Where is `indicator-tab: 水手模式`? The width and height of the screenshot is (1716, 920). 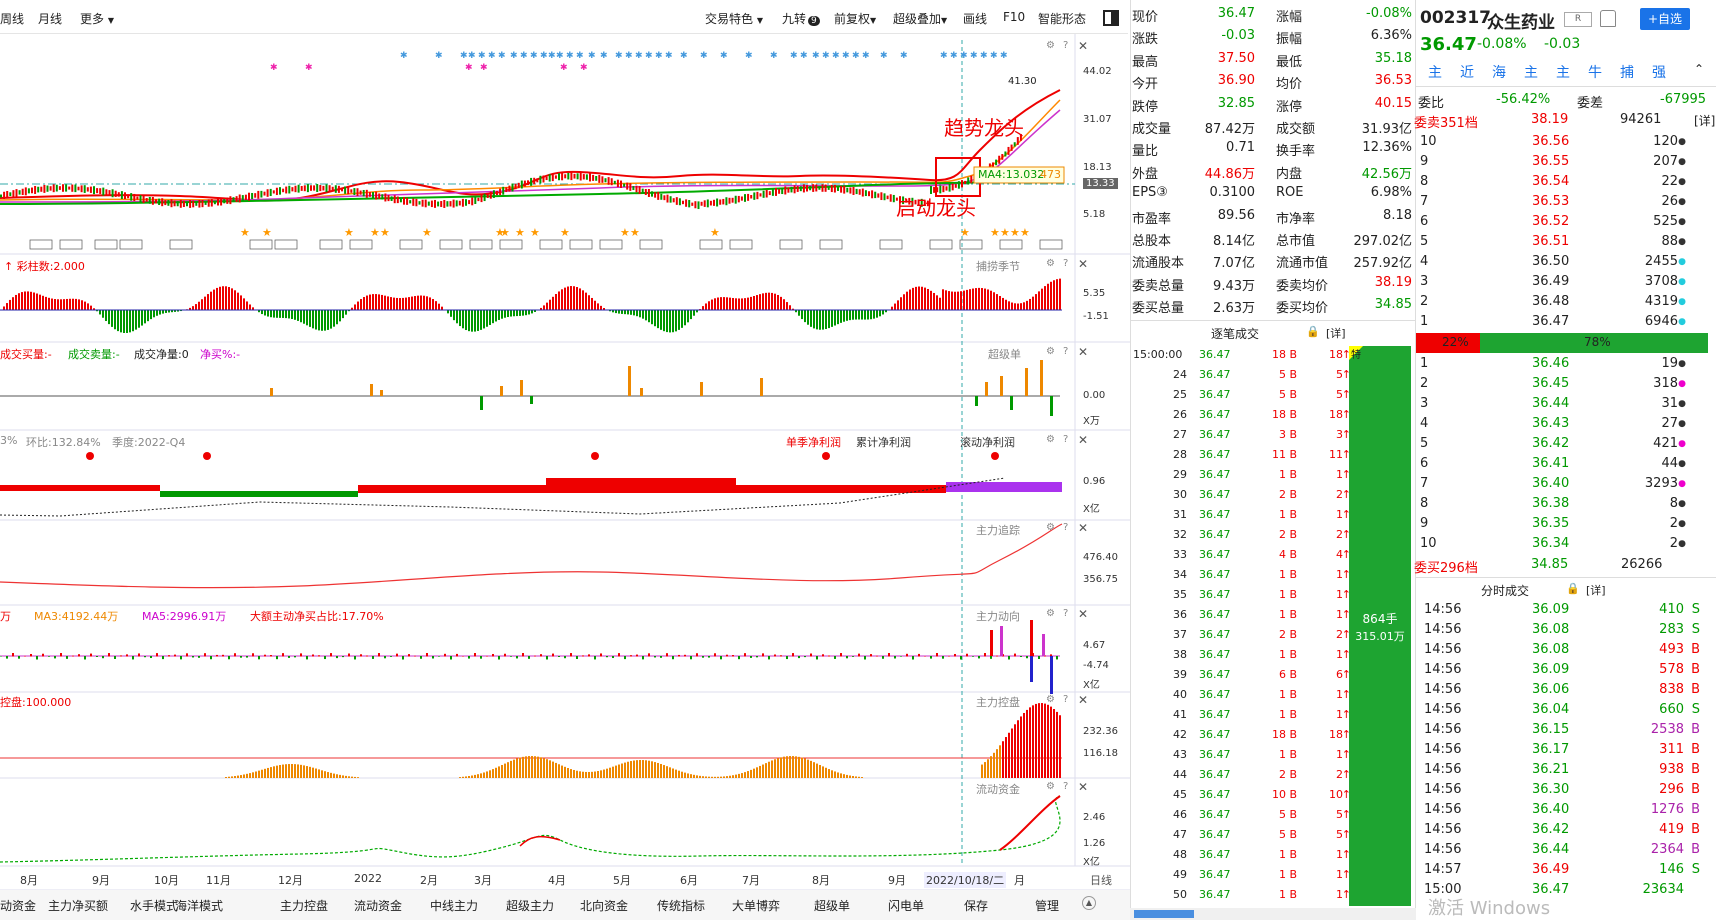
indicator-tab: 水手模式 is located at coordinates (154, 906).